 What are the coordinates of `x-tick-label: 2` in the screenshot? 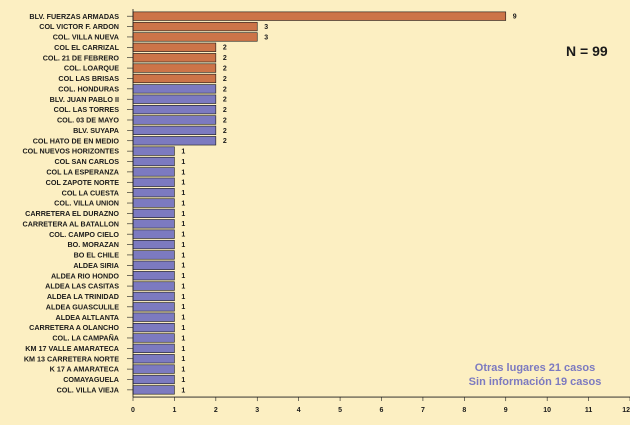 It's located at (216, 410).